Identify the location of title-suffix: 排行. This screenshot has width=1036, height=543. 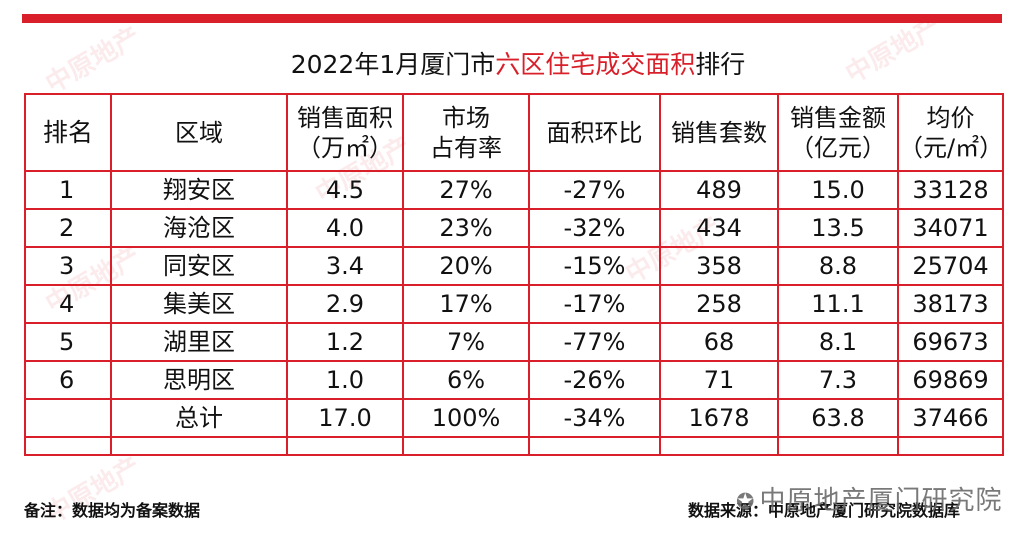
(720, 64).